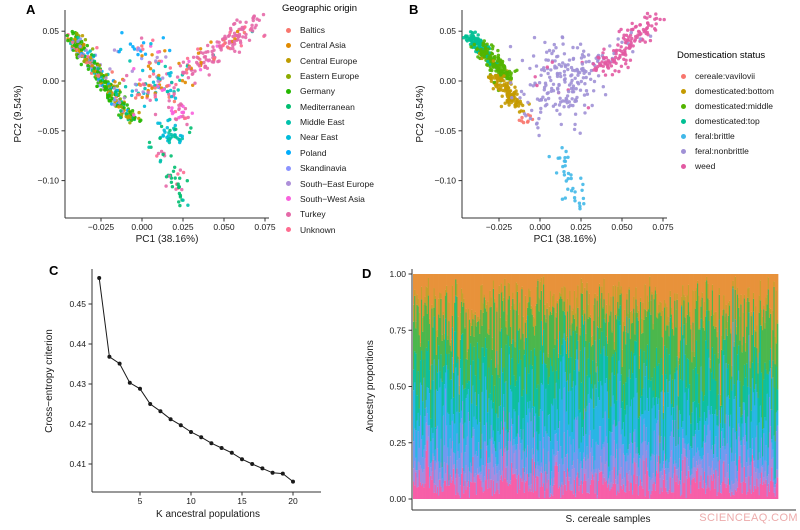 The height and width of the screenshot is (530, 800). I want to click on legend-item: feral:brittle, so click(708, 136).